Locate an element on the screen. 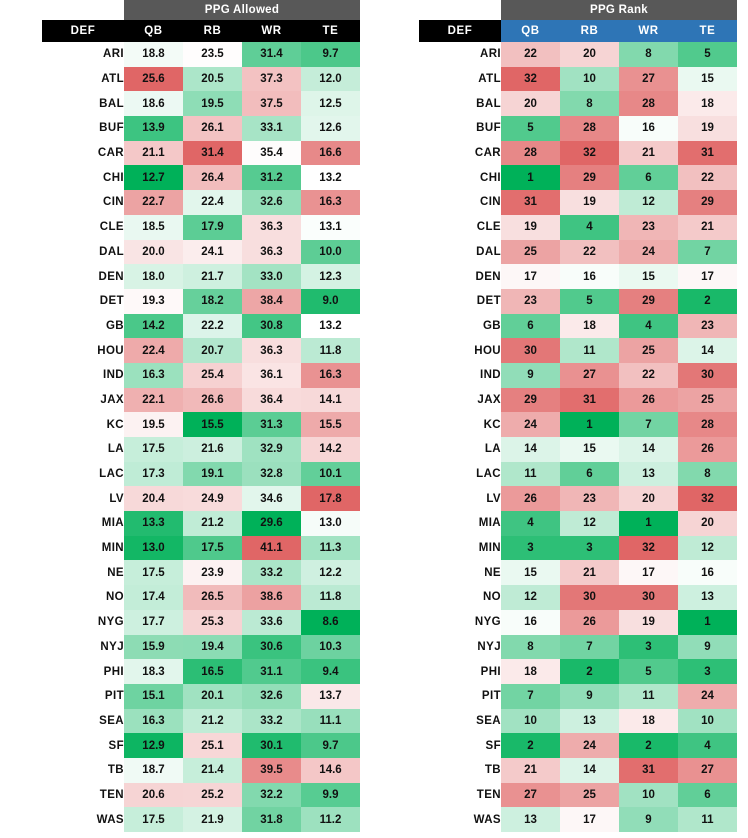  heatmap-cell: 31.2 is located at coordinates (271, 178).